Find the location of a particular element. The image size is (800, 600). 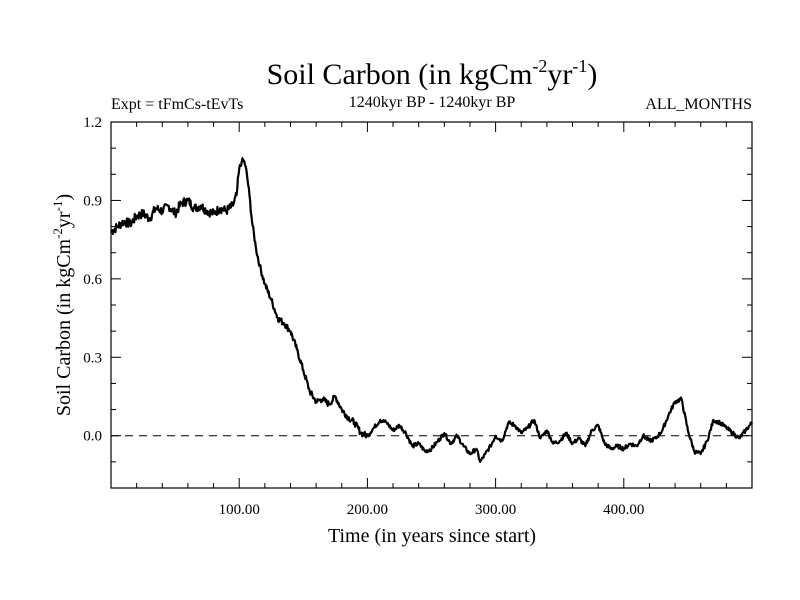

x-tick-label: 200.00 is located at coordinates (367, 510).